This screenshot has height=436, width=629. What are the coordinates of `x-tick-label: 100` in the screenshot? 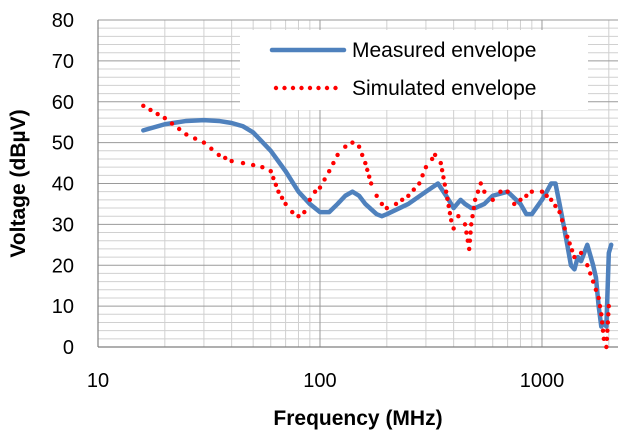 It's located at (319, 381).